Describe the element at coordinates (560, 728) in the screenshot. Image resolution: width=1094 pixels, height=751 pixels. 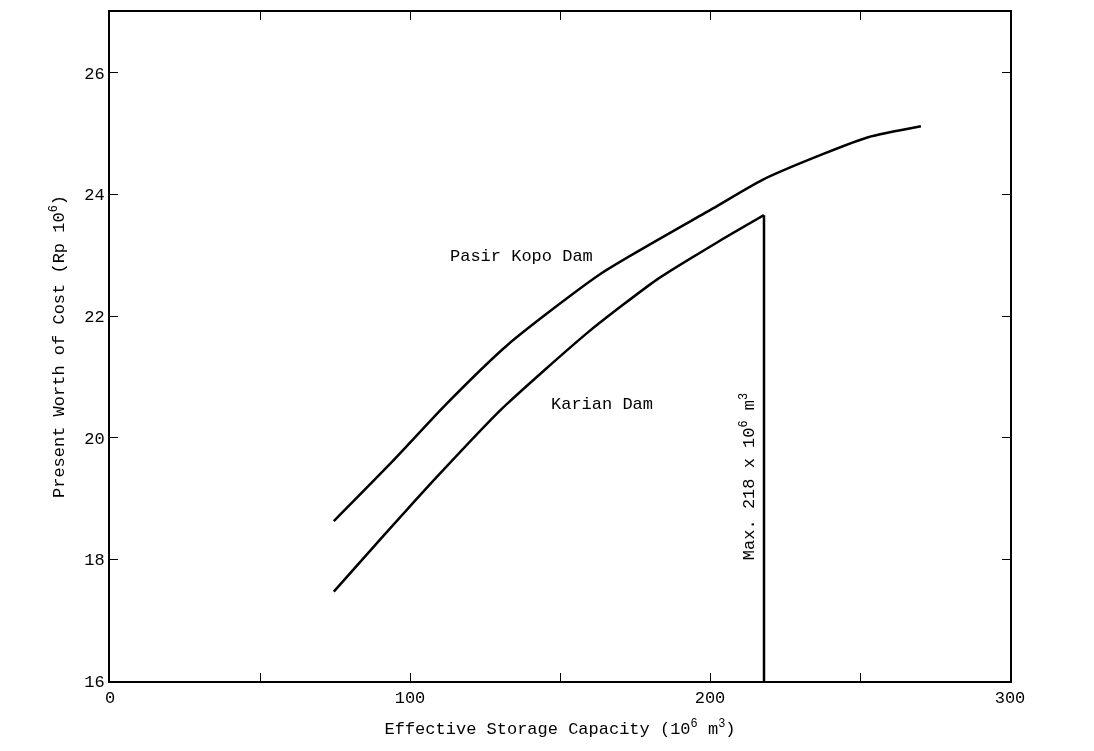
I see `x-axis-title: Effective Storage Capacity (10$^{6}$ m$^{3}$)` at that location.